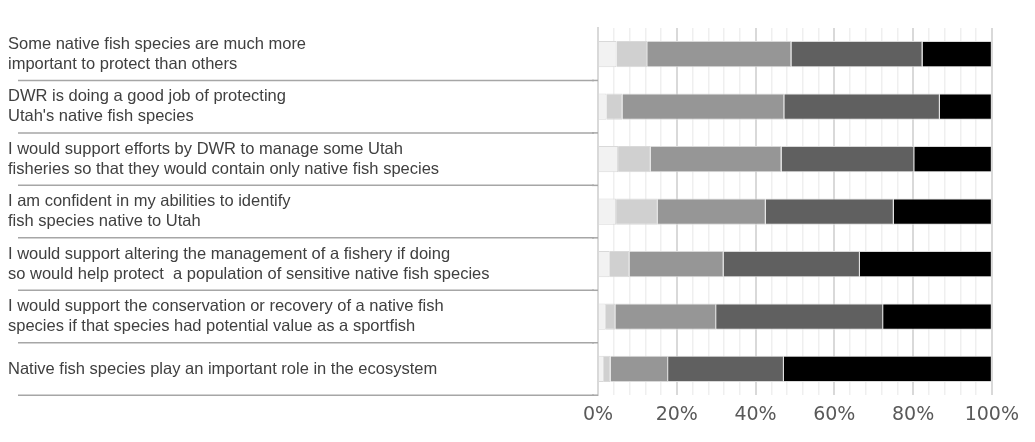 This screenshot has width=1035, height=442. I want to click on x-tick-label: 20%, so click(676, 412).